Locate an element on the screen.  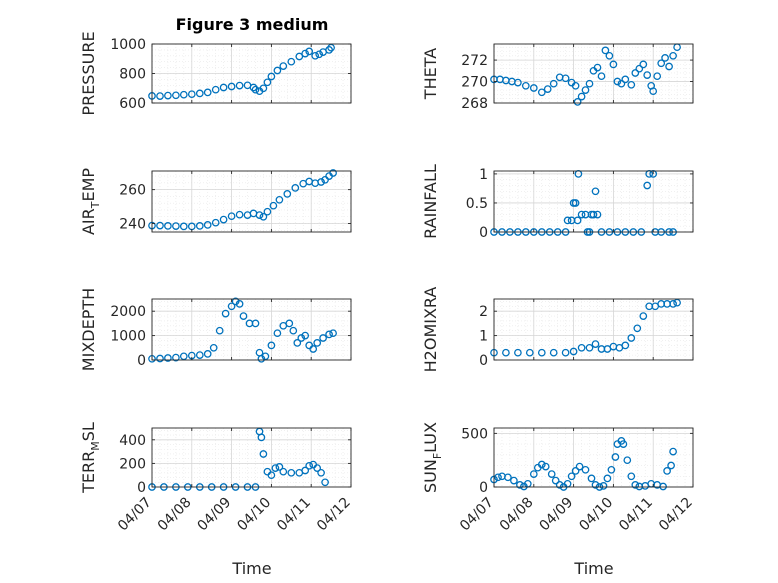
y-axis-label-main: SUN is located at coordinates (430, 476).